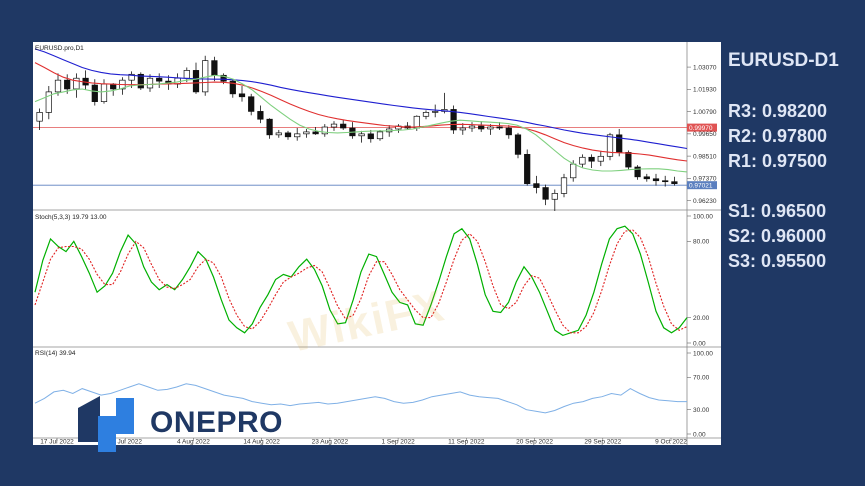 This screenshot has height=486, width=865. Describe the element at coordinates (703, 216) in the screenshot. I see `stochastic-tick-label: 100.00` at that location.